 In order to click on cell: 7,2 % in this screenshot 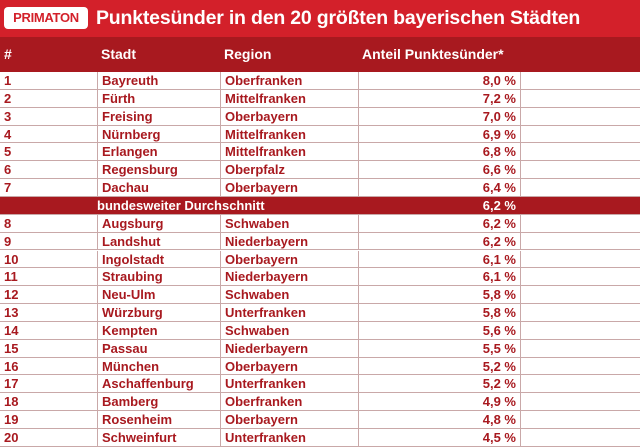, I will do `click(439, 98)`.